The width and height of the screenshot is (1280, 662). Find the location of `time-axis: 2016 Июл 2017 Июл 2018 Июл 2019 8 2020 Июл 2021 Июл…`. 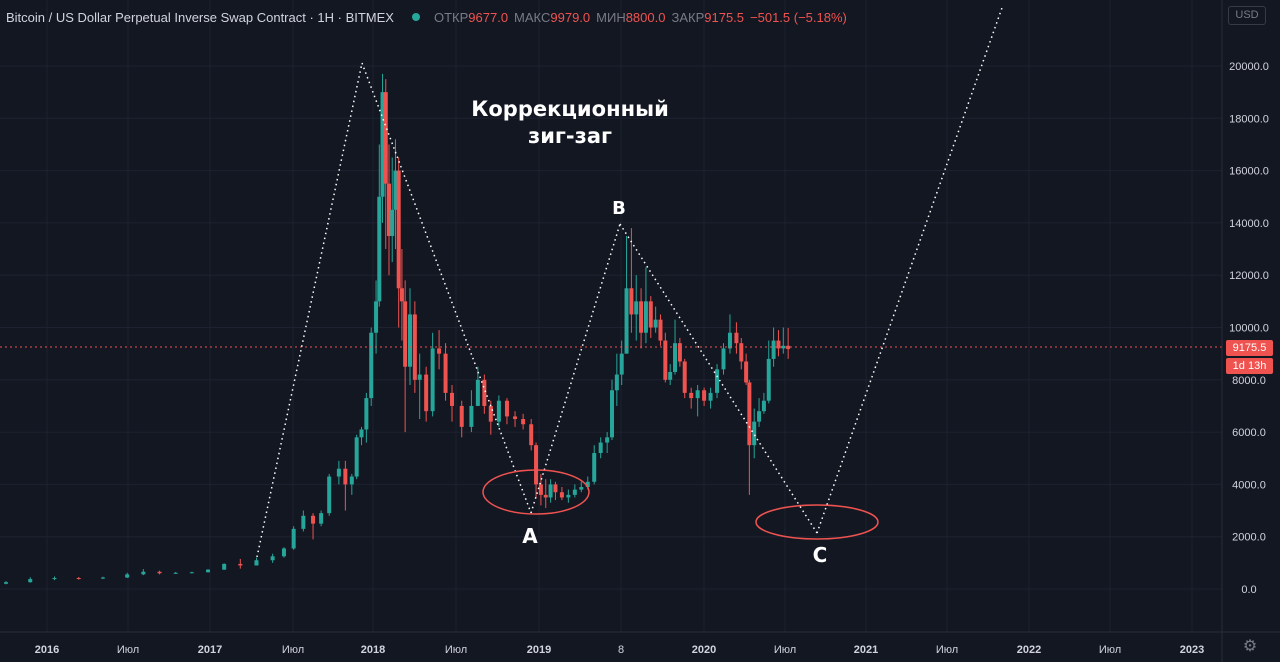

time-axis: 2016 Июл 2017 Июл 2018 Июл 2019 8 2020 Июл 2021 Июл… is located at coordinates (619, 650).